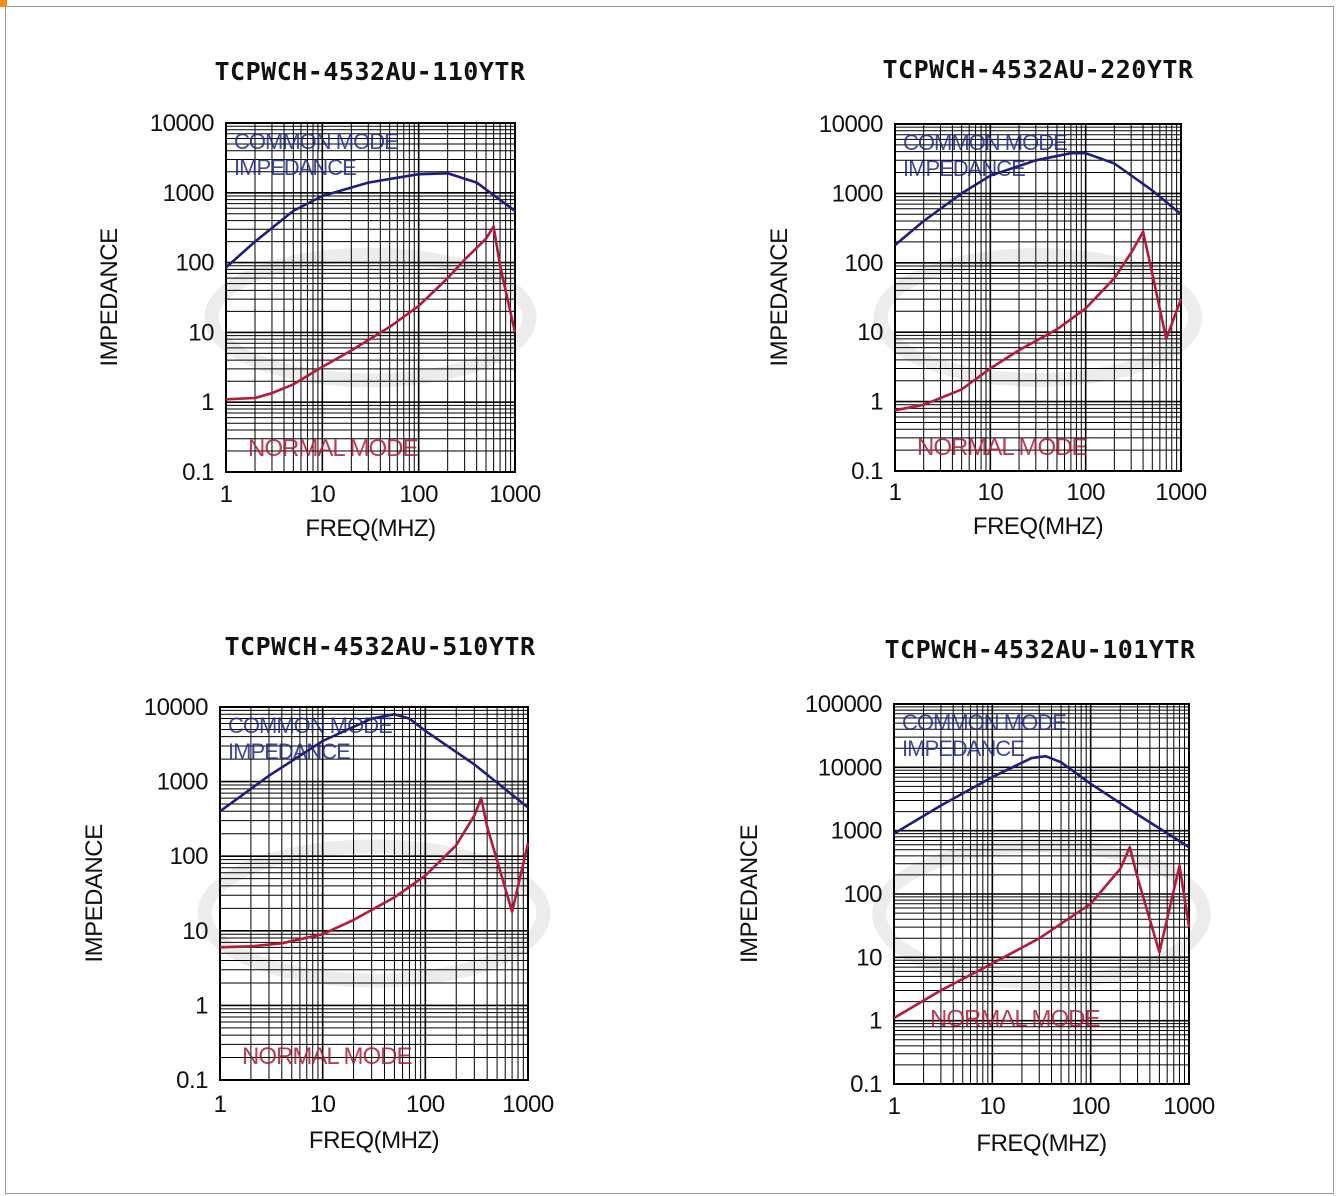 The height and width of the screenshot is (1196, 1341). I want to click on chart-title: TCPWCH-4532AU-220YTR, so click(1037, 69).